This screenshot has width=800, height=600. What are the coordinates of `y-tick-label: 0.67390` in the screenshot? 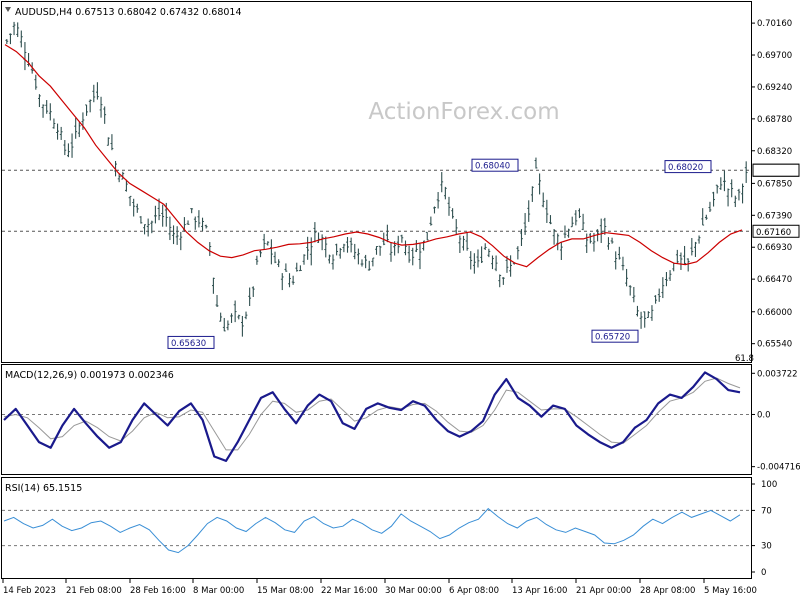 It's located at (774, 216).